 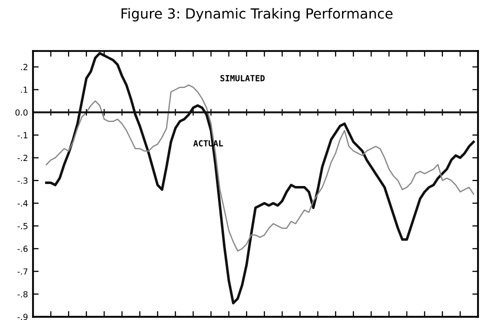 I want to click on y-tick-label: -.3, so click(x=23, y=180).